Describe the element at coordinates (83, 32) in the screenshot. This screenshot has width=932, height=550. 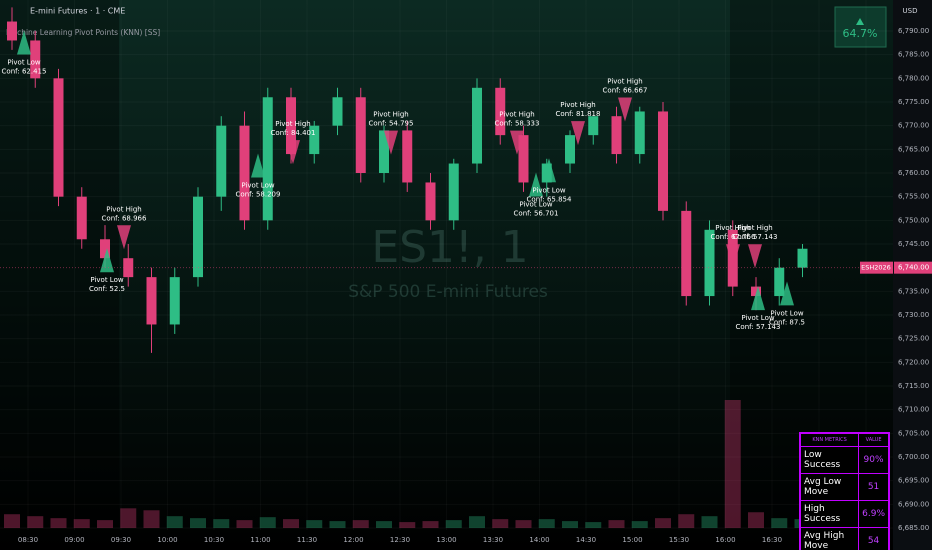
I see `indicator-name: Machine Learning Pivot Points (KNN) [SS]` at that location.